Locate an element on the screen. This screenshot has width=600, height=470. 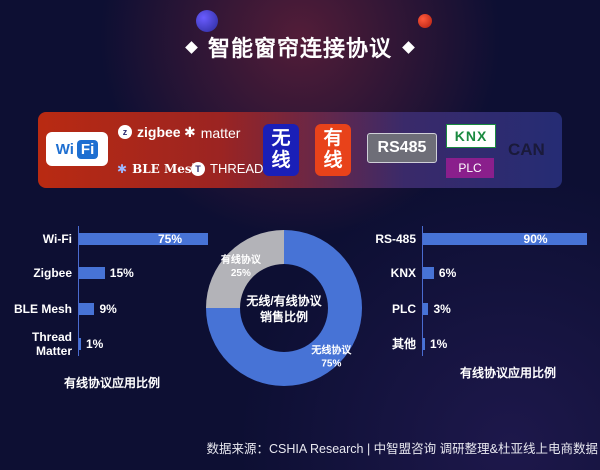
matter-icon: ✱ is located at coordinates (190, 132).